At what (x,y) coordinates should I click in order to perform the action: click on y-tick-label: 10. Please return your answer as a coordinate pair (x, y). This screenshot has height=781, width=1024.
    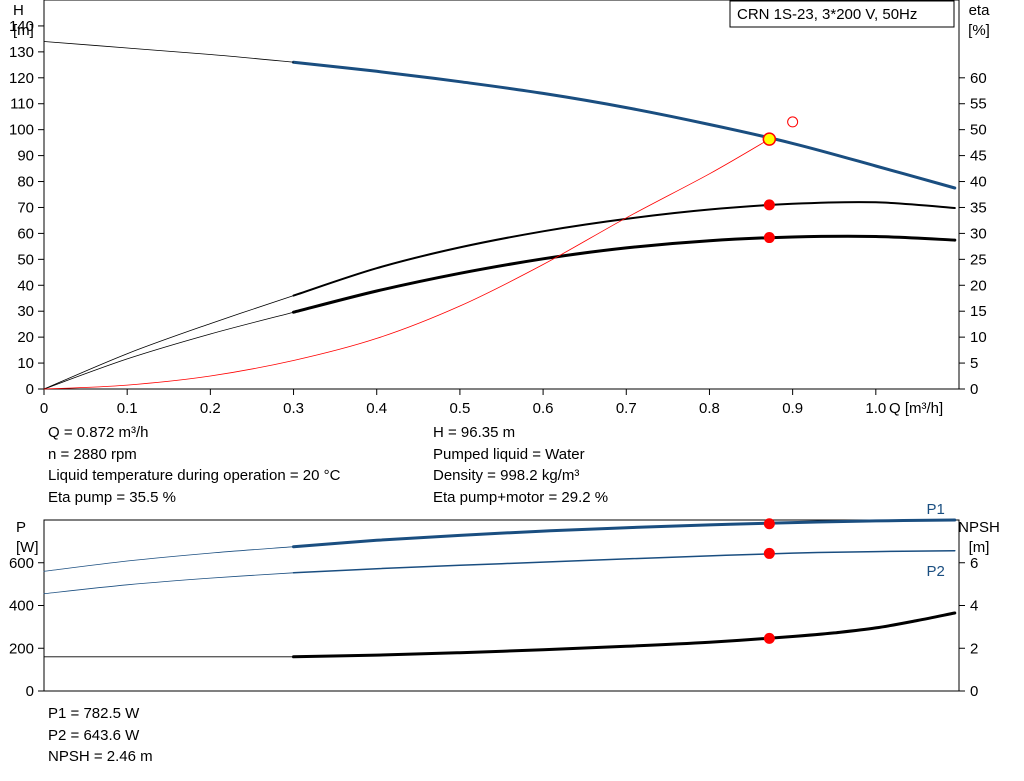
    Looking at the image, I should click on (25, 363).